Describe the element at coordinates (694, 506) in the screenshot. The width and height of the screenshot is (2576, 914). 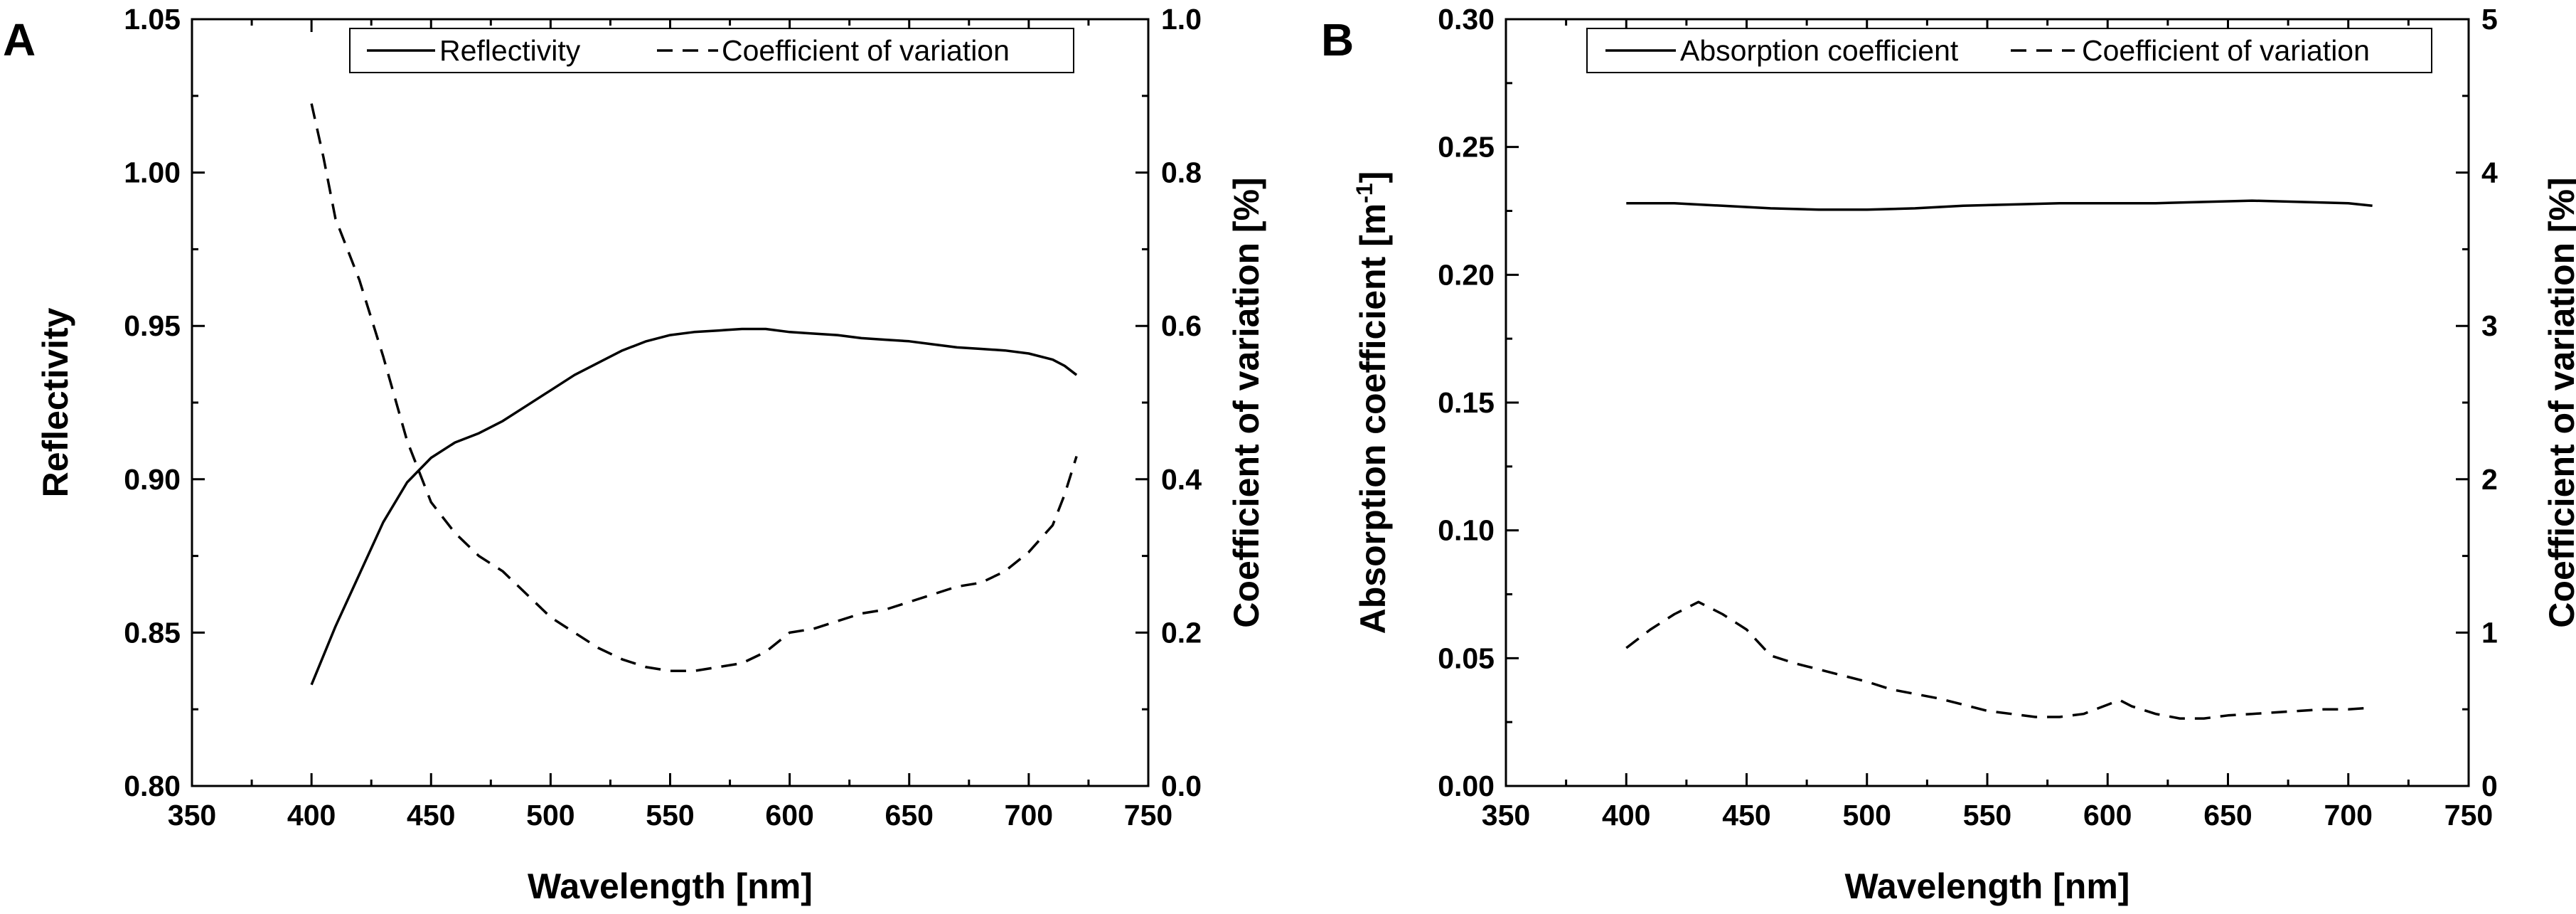
I see `series-line-reflectivity` at that location.